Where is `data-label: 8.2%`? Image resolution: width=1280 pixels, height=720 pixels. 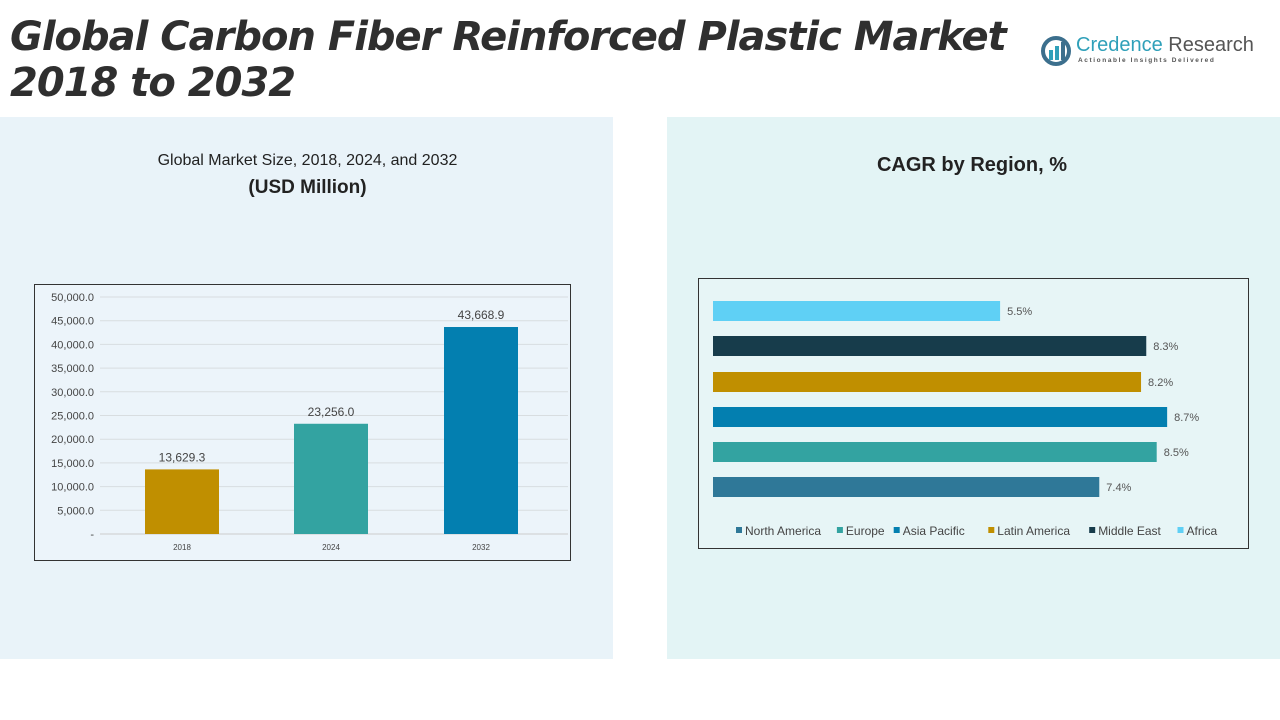
data-label: 8.2% is located at coordinates (1160, 383).